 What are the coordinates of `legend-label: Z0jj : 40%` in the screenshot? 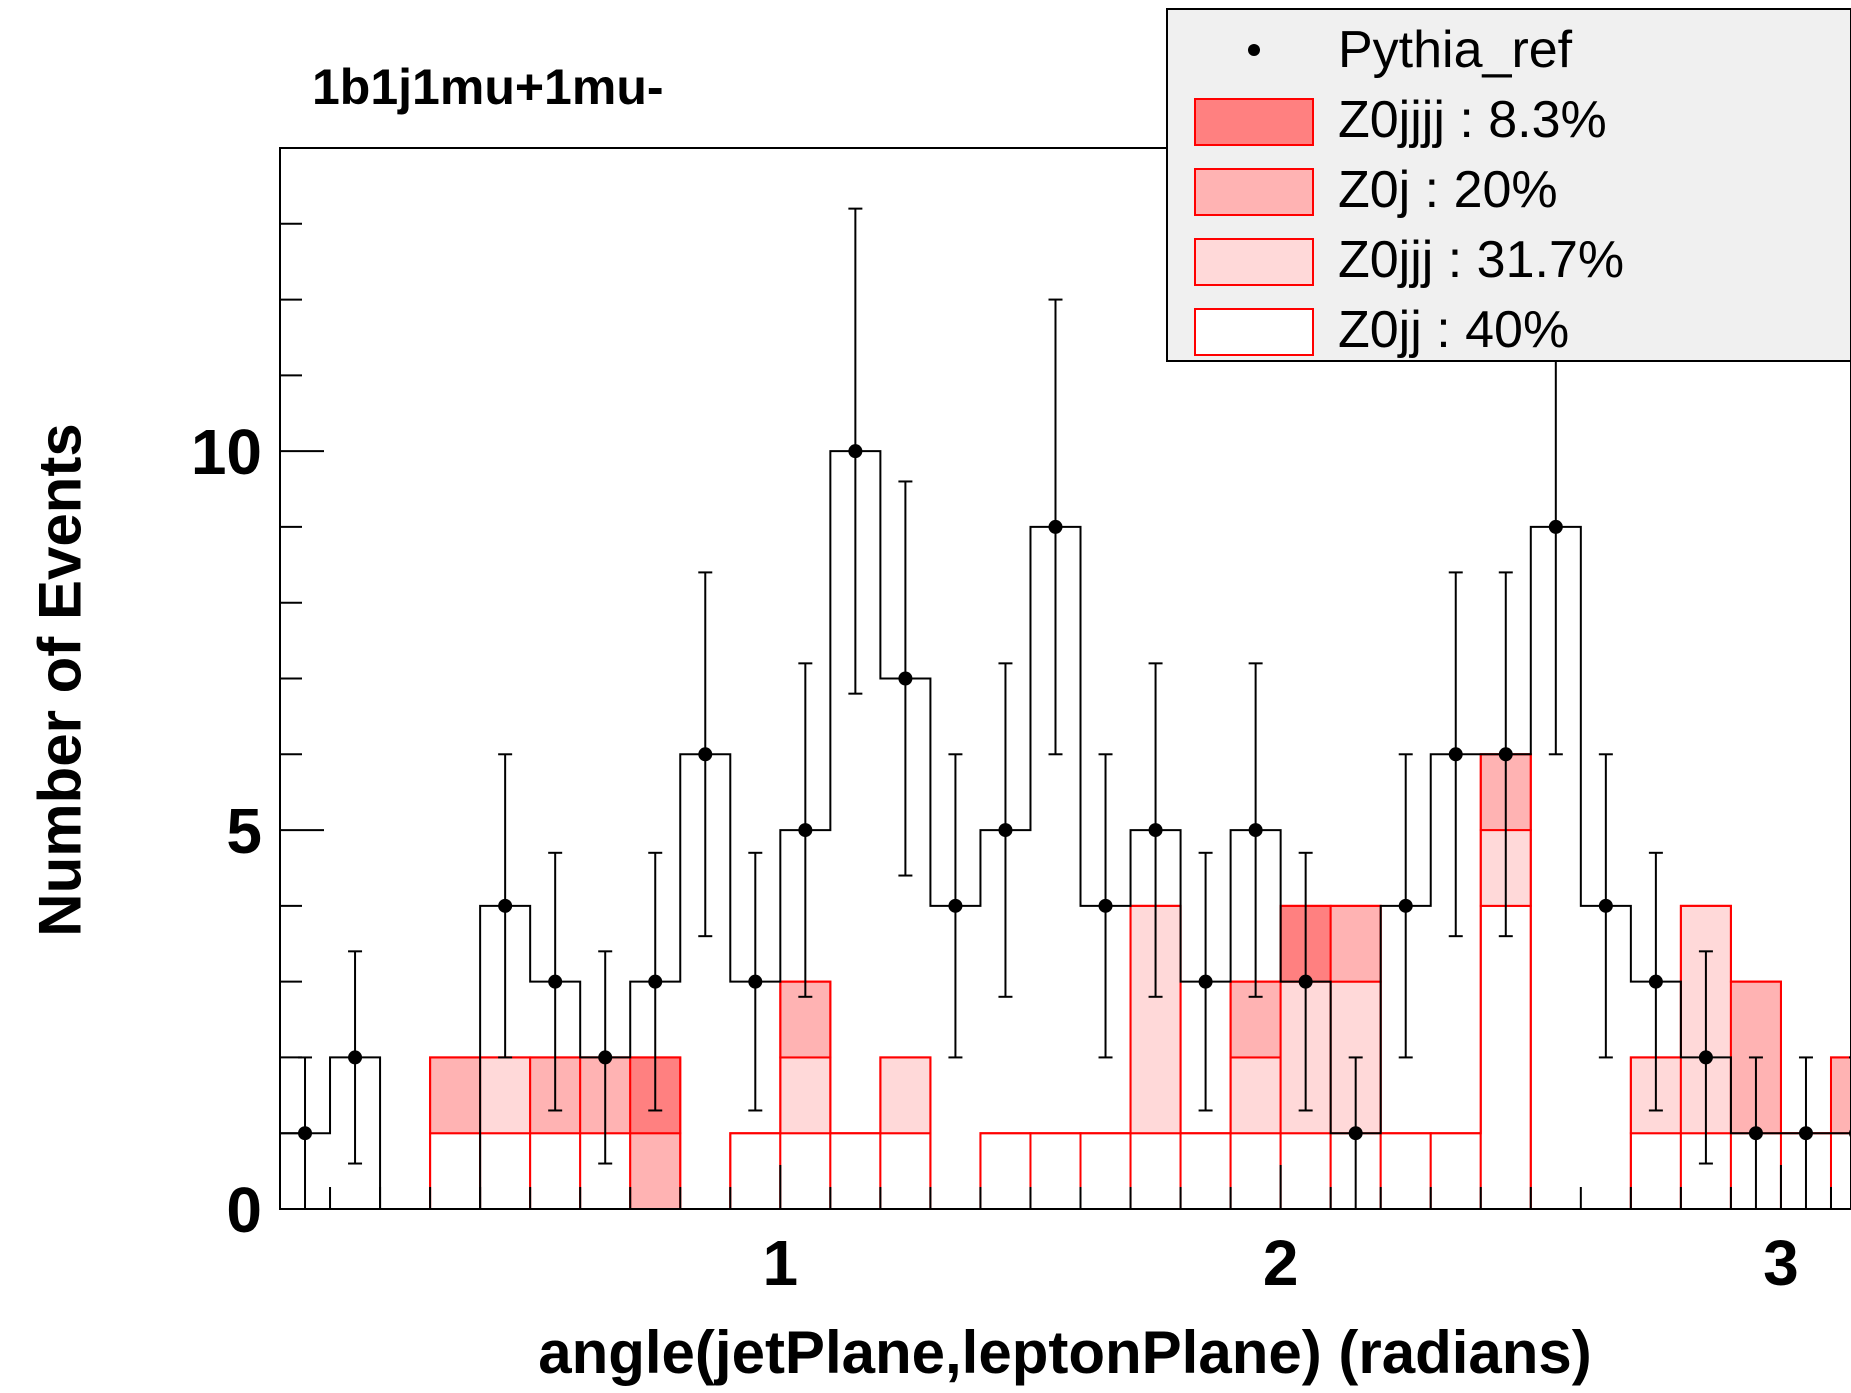 It's located at (1454, 330).